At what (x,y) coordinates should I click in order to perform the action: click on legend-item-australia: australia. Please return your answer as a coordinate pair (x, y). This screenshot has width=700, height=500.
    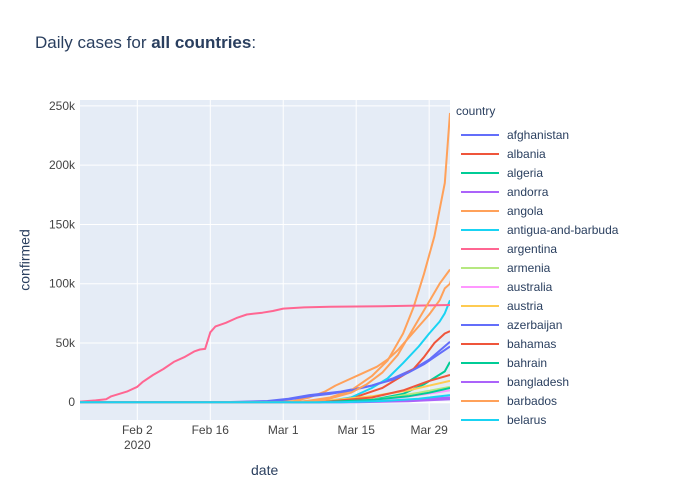
    Looking at the image, I should click on (537, 286).